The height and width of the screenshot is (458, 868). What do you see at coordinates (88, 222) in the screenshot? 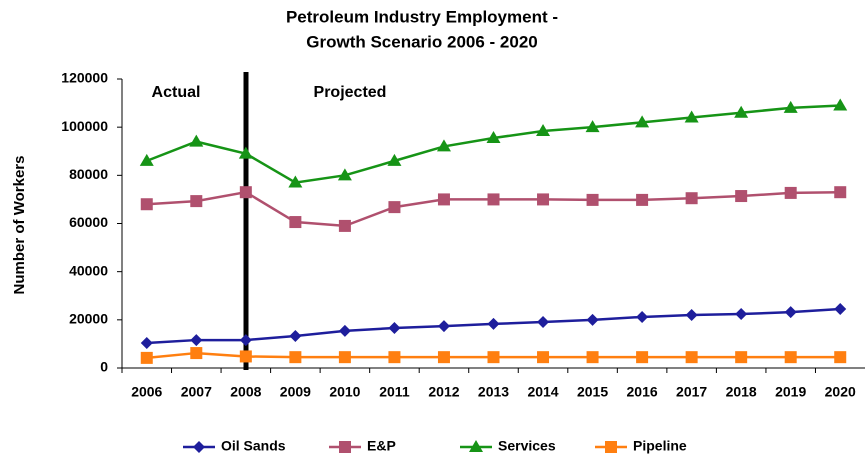
I see `y-tick-label: 60000` at bounding box center [88, 222].